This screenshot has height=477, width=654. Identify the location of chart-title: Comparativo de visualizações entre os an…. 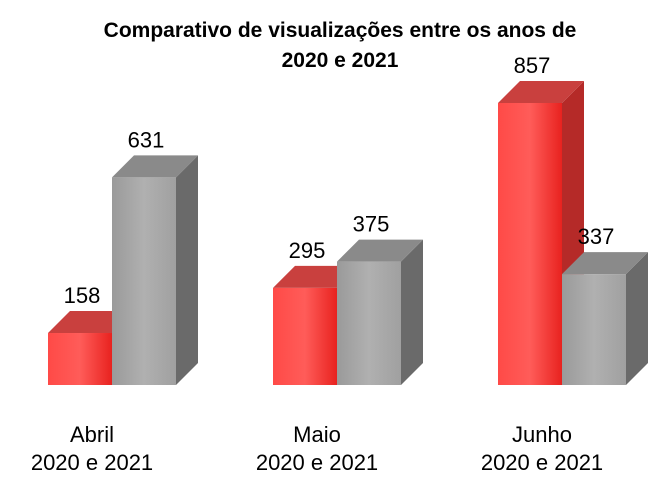
(340, 45).